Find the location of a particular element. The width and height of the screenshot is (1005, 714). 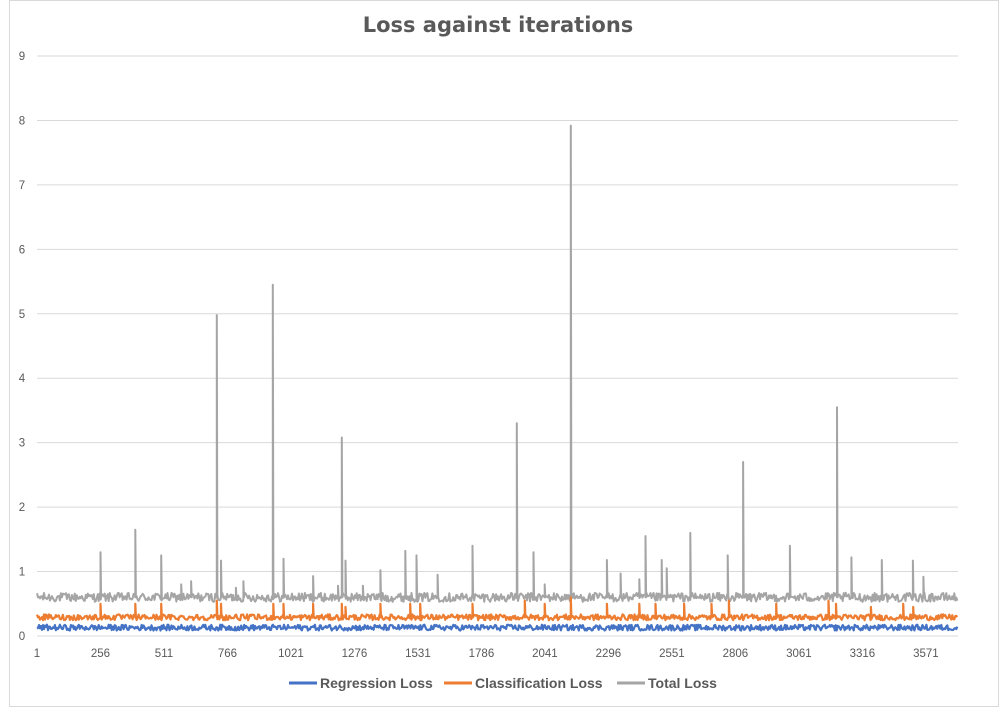

x-tick-label: 1531 is located at coordinates (418, 654).